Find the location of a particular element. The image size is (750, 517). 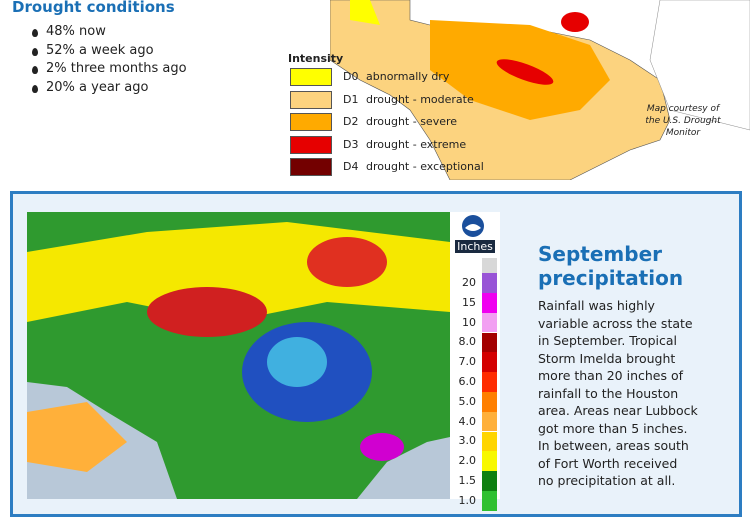

section-text: Storm Imelda brought is located at coordinates (607, 358).